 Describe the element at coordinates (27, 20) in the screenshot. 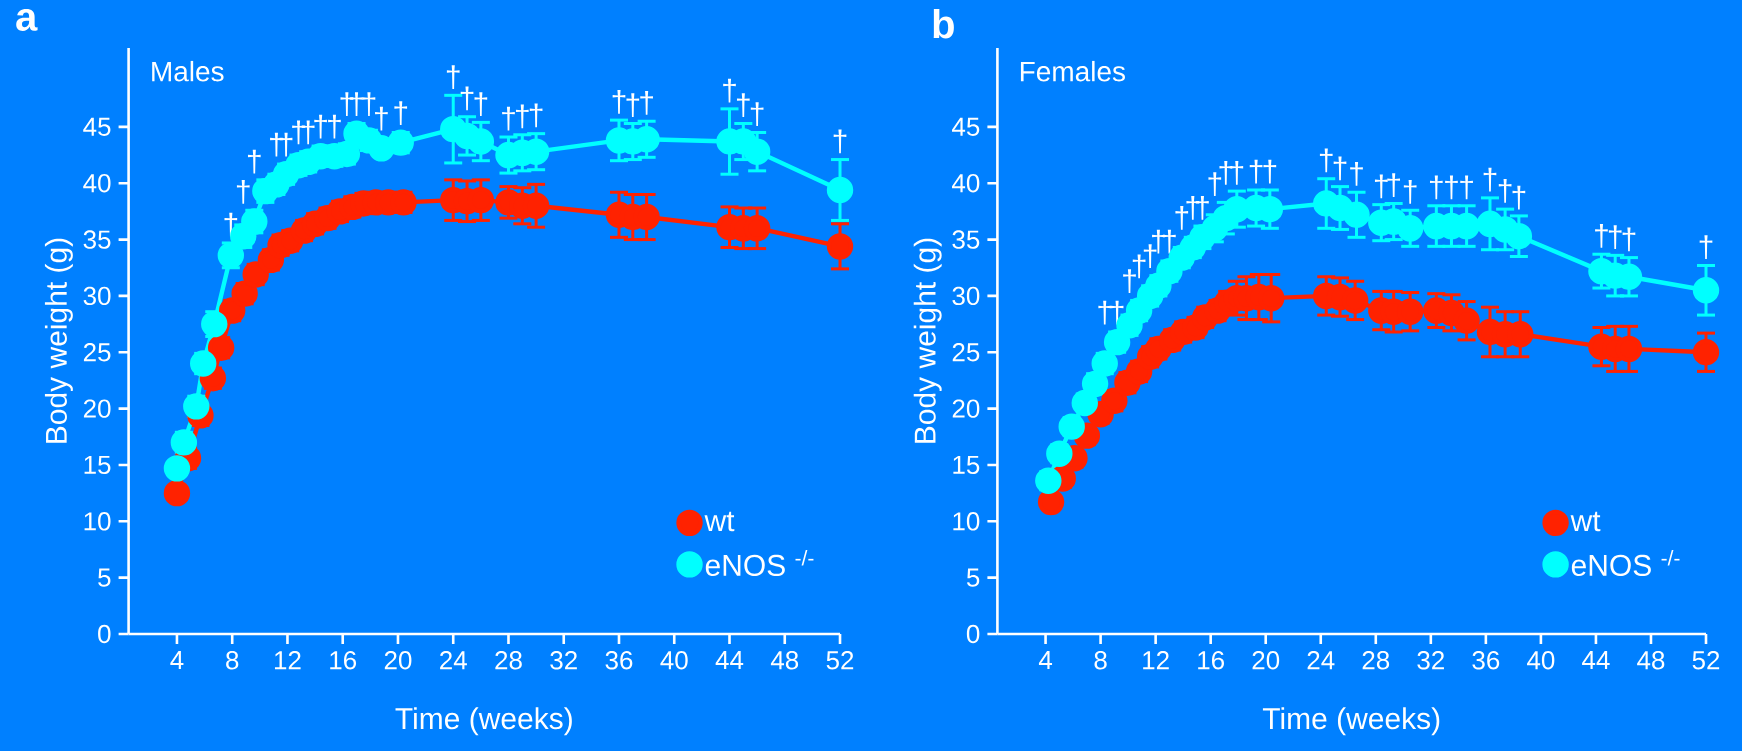

I see `chart-title: a` at that location.